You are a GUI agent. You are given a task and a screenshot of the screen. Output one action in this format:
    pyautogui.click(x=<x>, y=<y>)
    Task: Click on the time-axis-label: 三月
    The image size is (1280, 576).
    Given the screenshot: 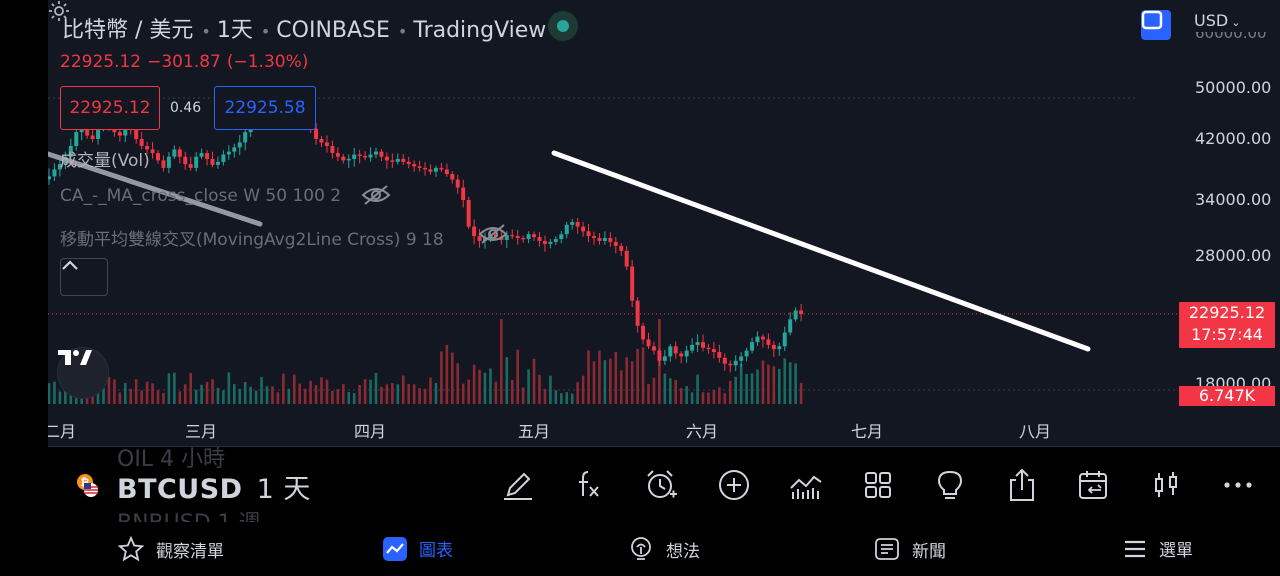 What is the action you would take?
    pyautogui.click(x=201, y=431)
    